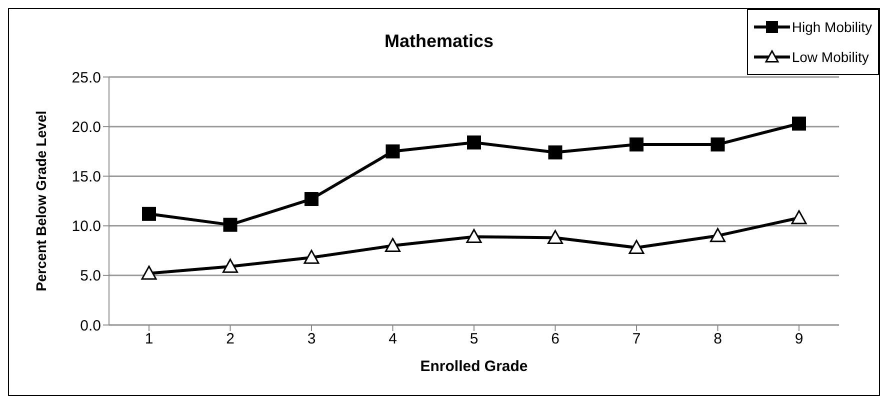 The image size is (888, 404). Describe the element at coordinates (392, 339) in the screenshot. I see `x-tick-label: 4` at that location.